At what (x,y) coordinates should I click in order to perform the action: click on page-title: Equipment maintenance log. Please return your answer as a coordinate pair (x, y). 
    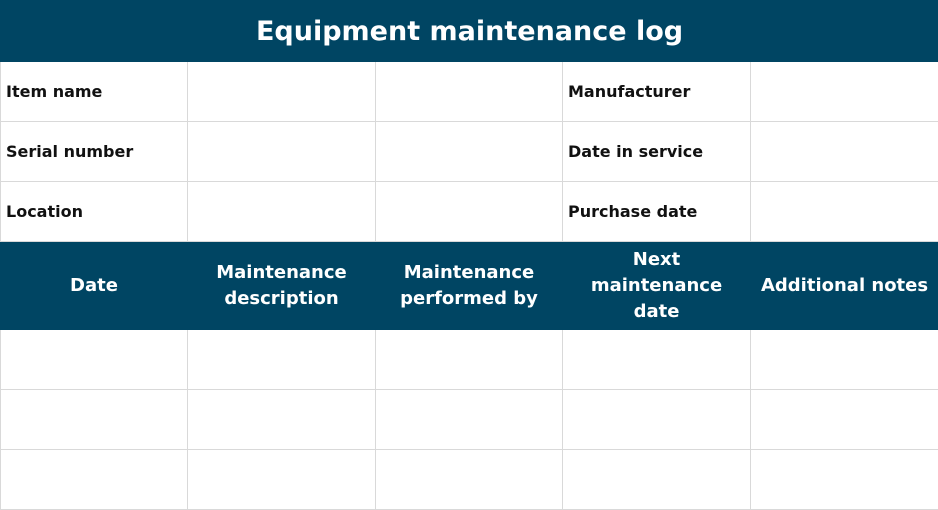
    Looking at the image, I should click on (469, 31).